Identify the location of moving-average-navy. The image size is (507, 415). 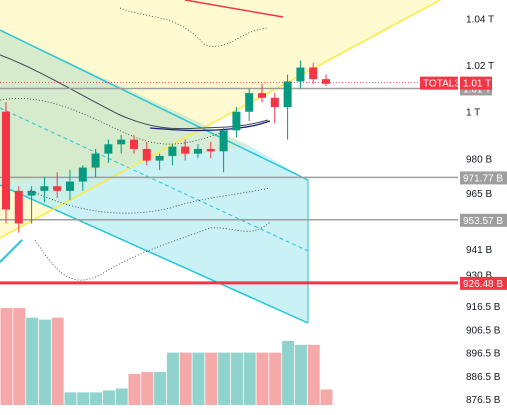
(210, 126).